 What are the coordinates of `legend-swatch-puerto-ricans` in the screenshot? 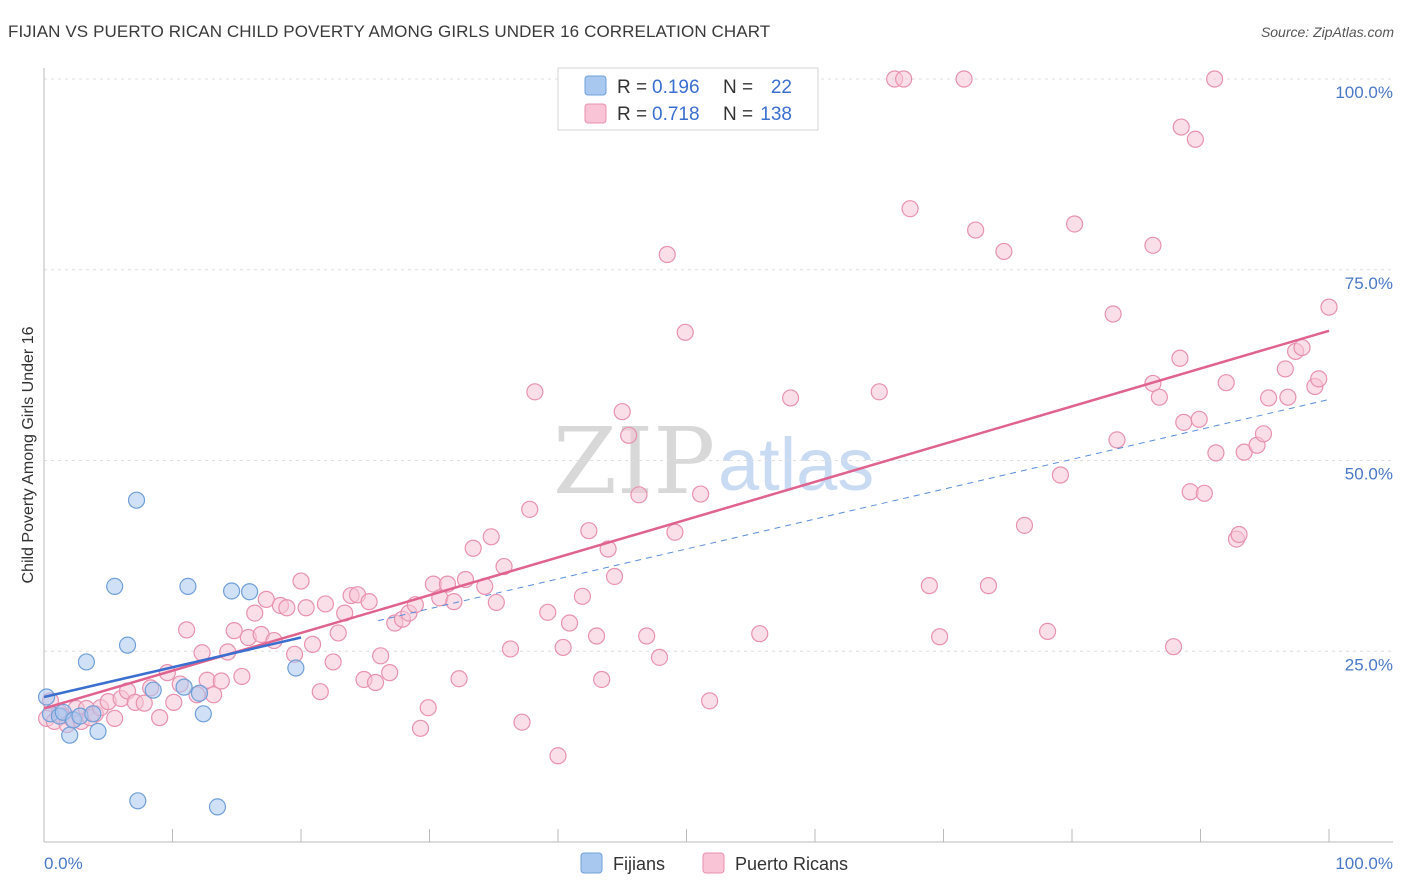 It's located at (595, 113).